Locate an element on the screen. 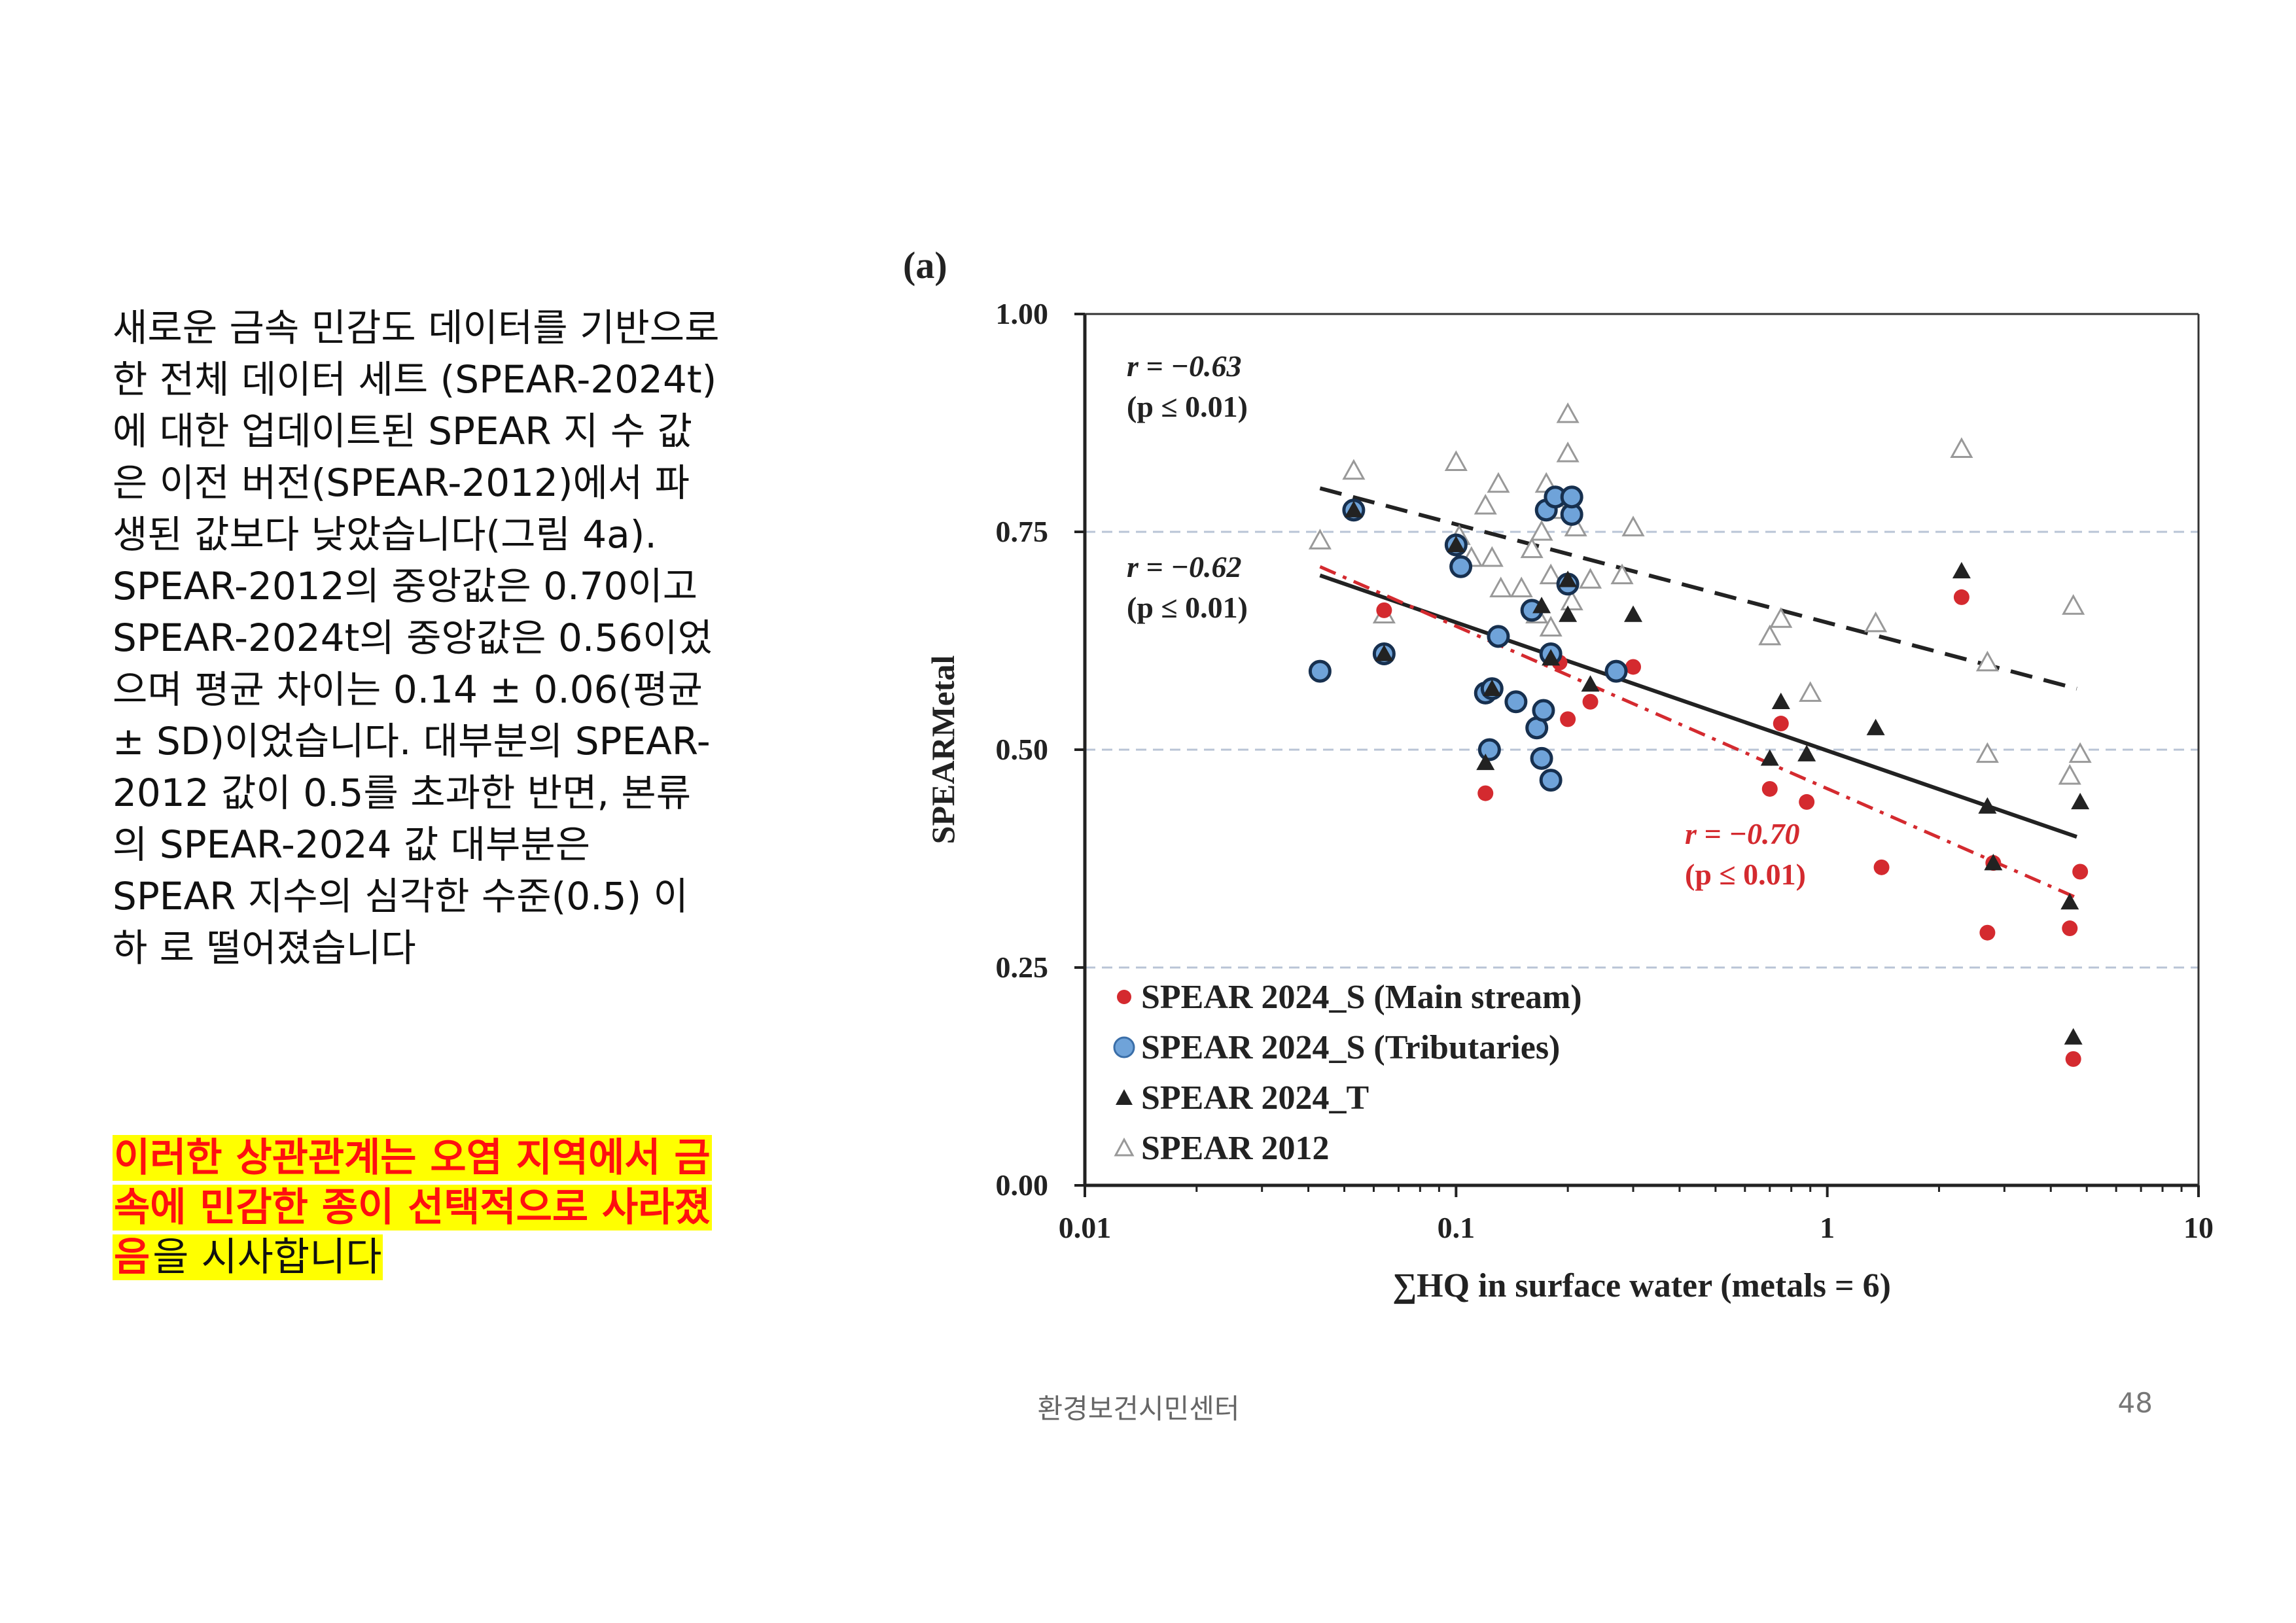 This screenshot has width=2296, height=1623. x-axis-label: ∑HQ in surface water (metals = 6) is located at coordinates (1642, 1285).